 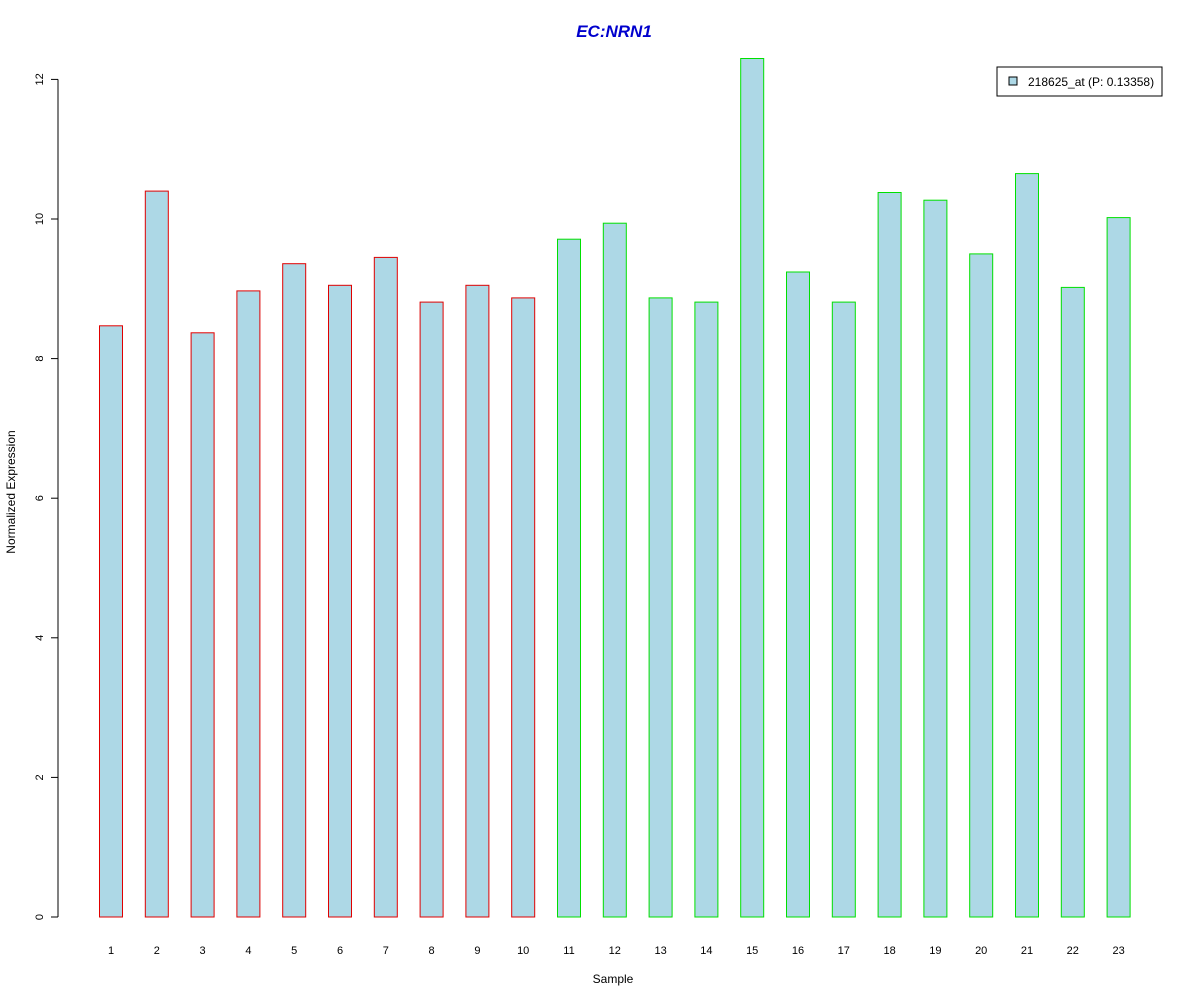 I want to click on y-axis-title: Normalized Expression, so click(x=11, y=491).